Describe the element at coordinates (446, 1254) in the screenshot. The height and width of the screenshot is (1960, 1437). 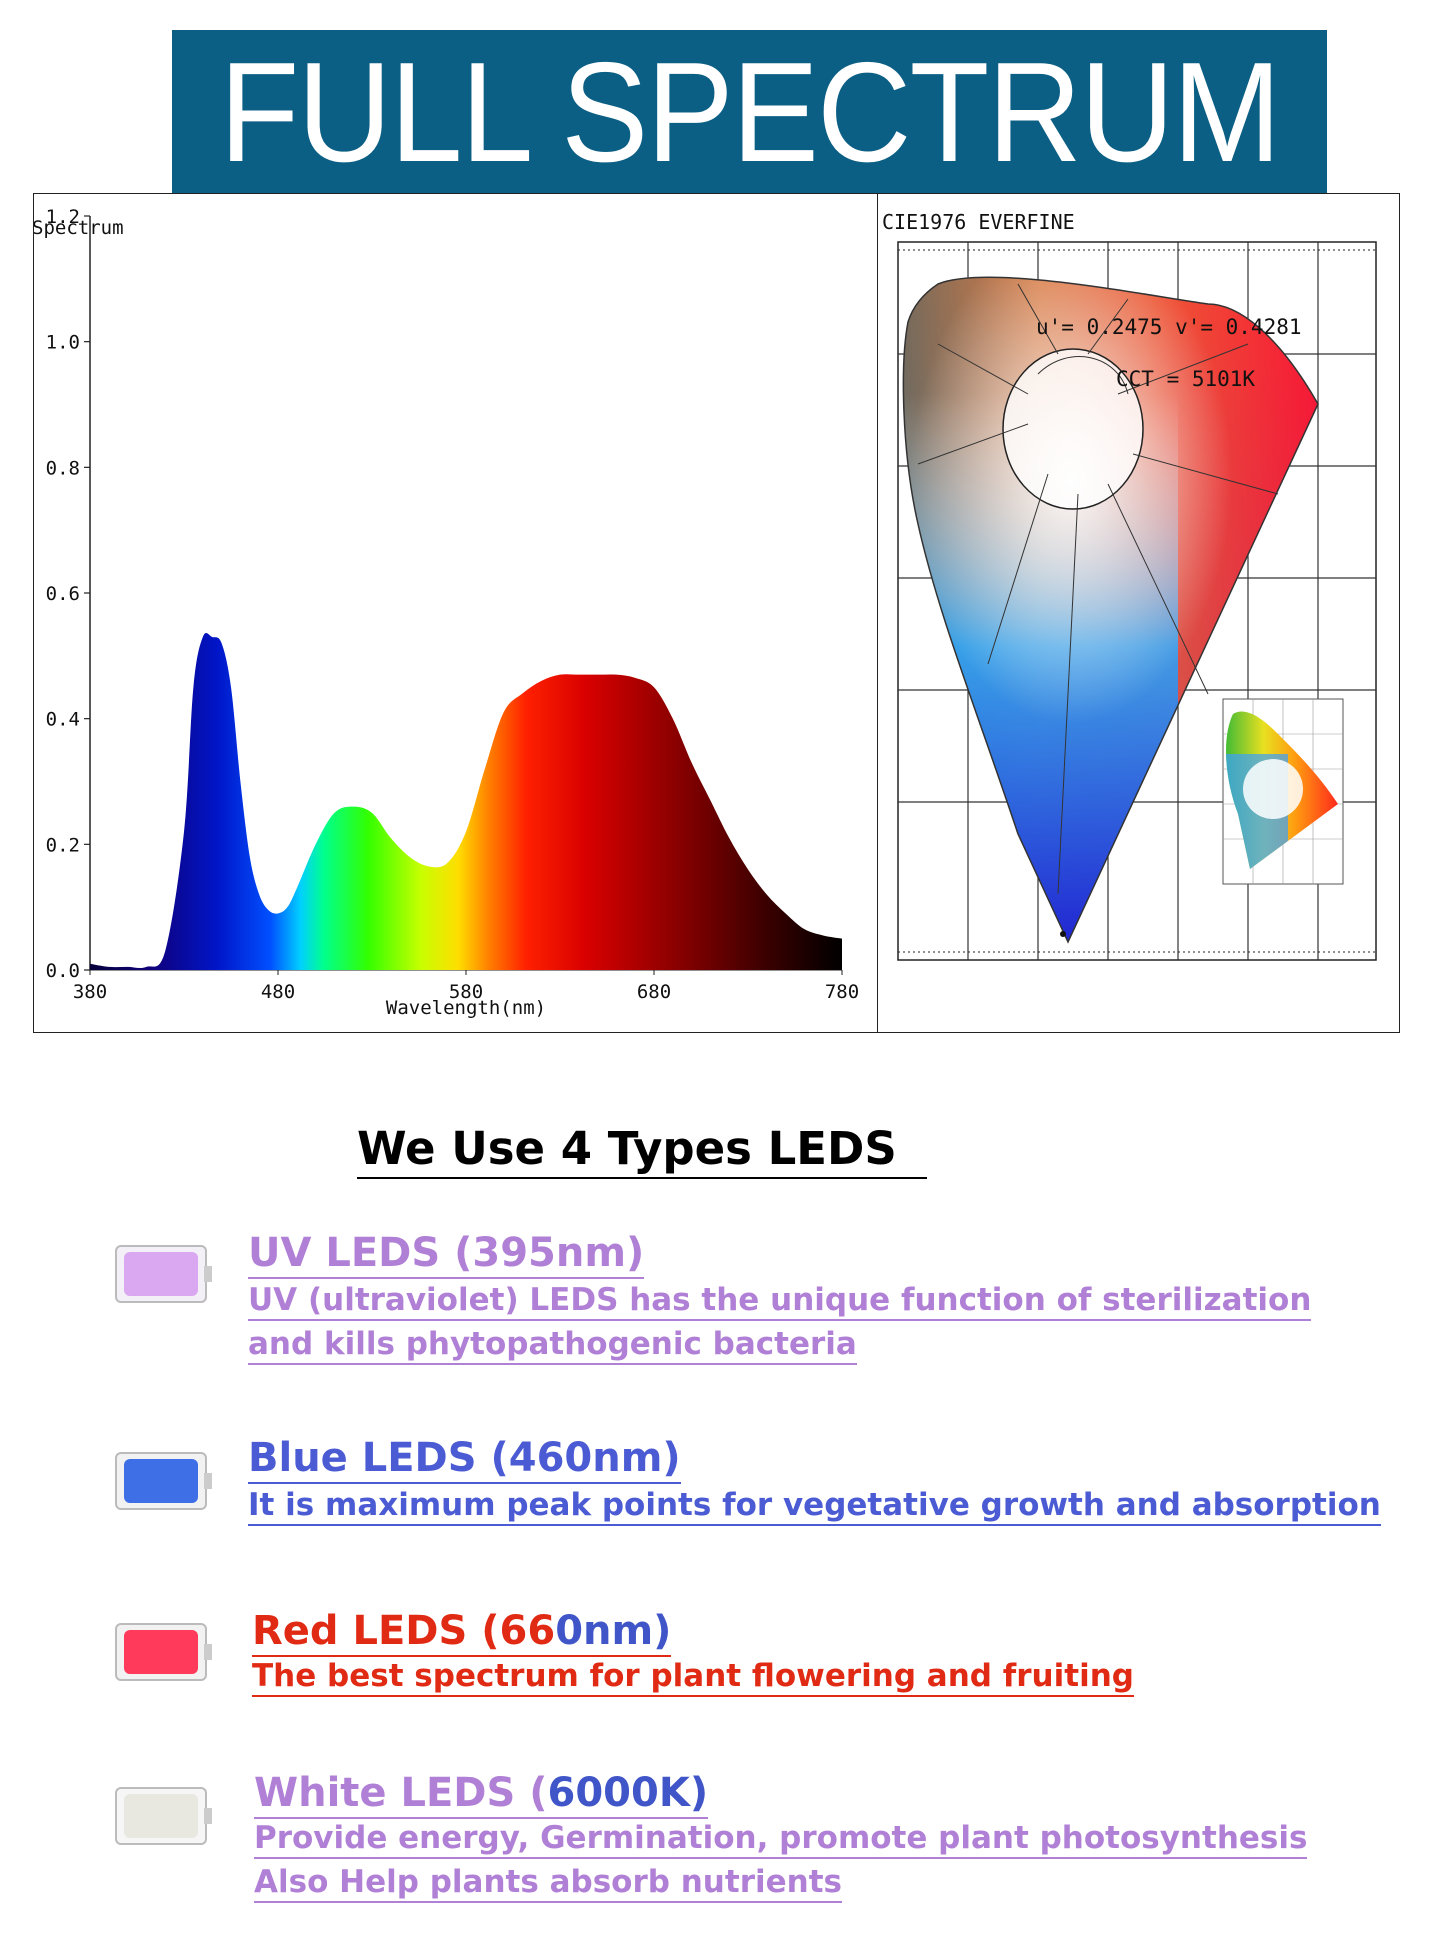
I see `uv-led-title: UV LEDS (395nm)` at that location.